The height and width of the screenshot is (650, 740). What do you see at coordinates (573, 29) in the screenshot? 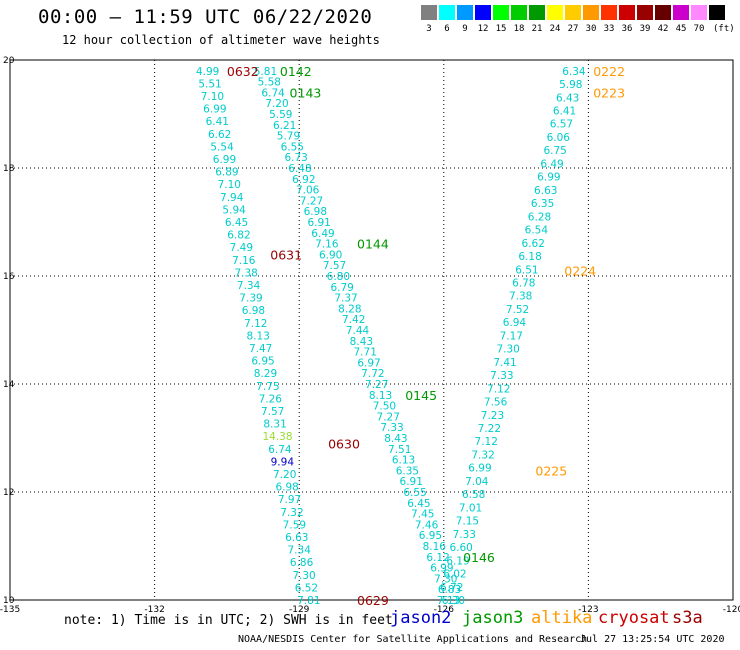
I see `colorbar-label: 27` at bounding box center [573, 29].